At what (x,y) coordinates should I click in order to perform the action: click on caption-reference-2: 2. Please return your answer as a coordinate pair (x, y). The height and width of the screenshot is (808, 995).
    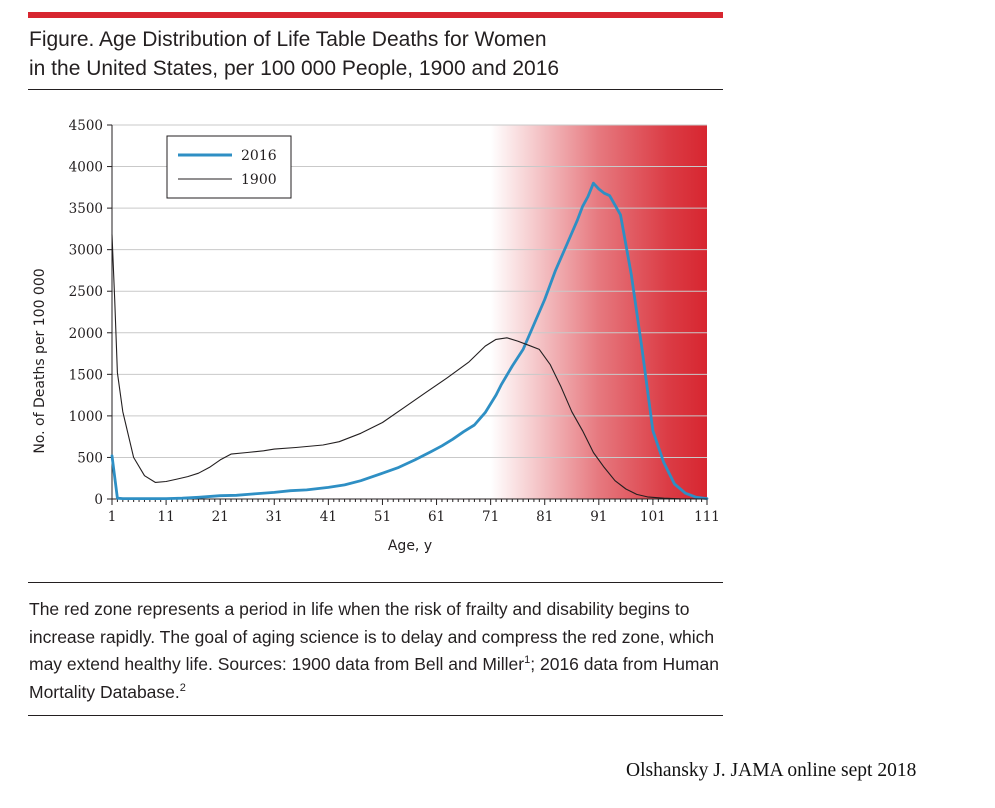
    Looking at the image, I should click on (182, 687).